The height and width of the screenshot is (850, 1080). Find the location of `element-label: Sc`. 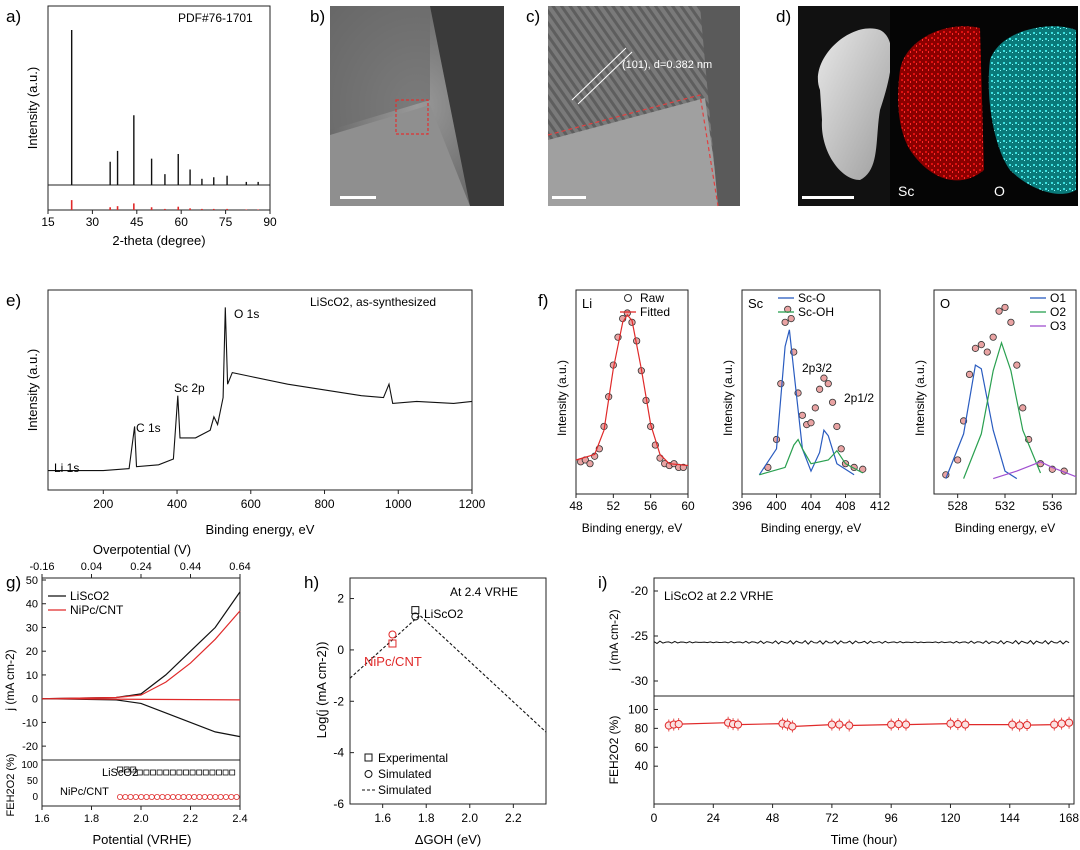

element-label: Sc is located at coordinates (756, 303).